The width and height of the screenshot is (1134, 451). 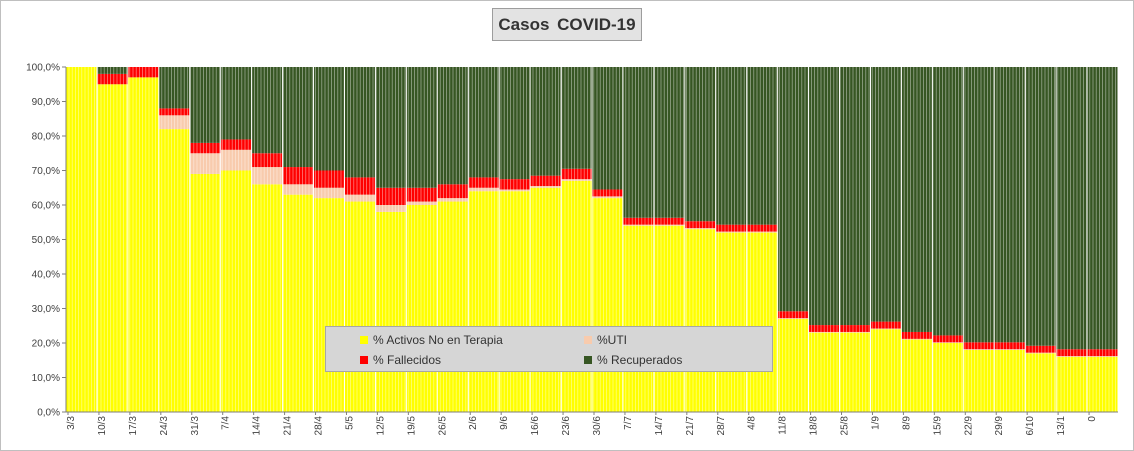 I want to click on x-tick-label: 19/5, so click(x=411, y=426).